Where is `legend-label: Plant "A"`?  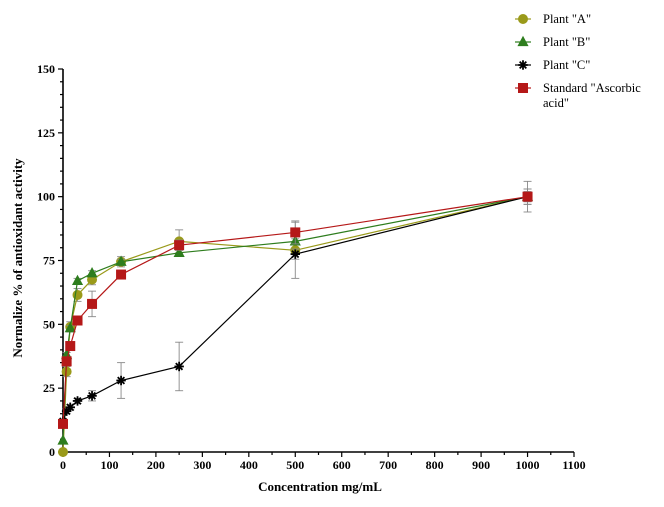 legend-label: Plant "A" is located at coordinates (567, 19).